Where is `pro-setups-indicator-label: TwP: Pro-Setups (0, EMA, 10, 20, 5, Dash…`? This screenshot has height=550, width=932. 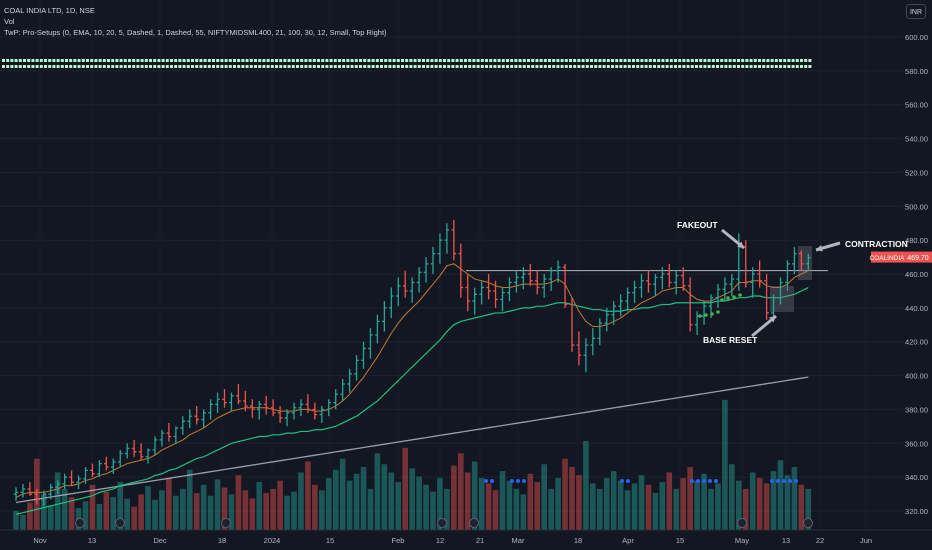 pro-setups-indicator-label: TwP: Pro-Setups (0, EMA, 10, 20, 5, Dash… is located at coordinates (195, 32).